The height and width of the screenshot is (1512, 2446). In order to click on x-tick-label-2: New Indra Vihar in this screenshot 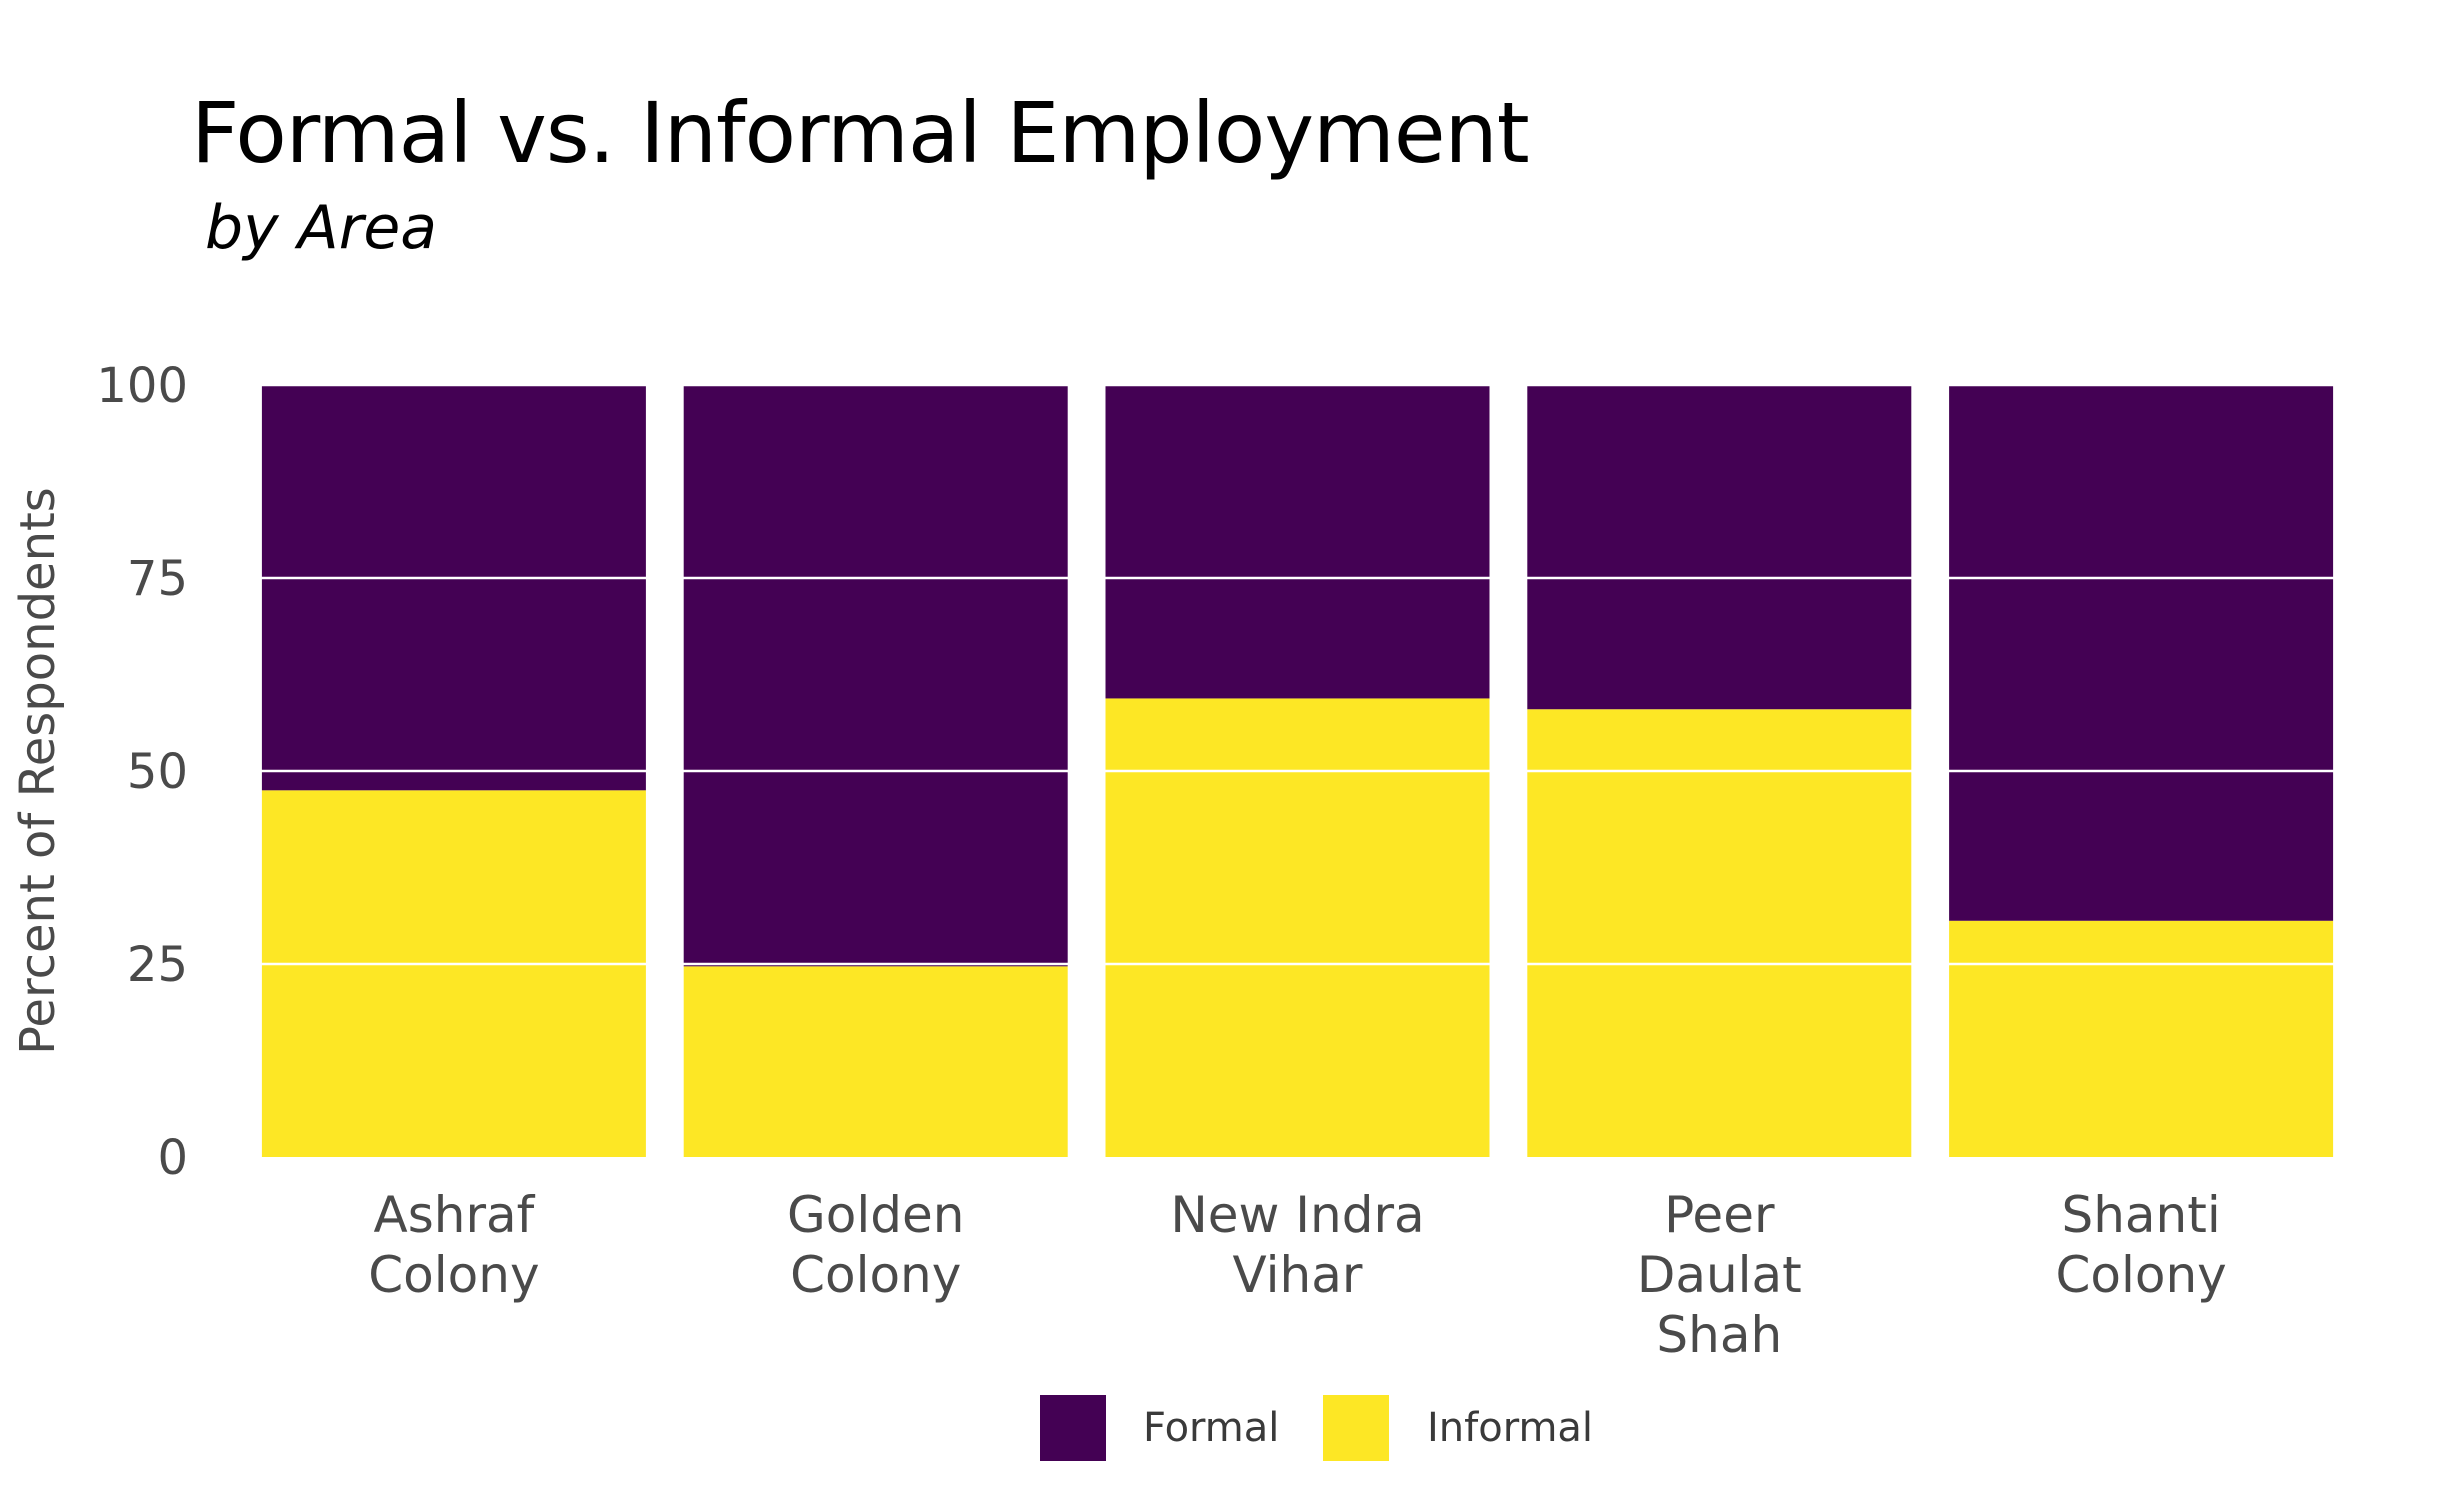, I will do `click(1297, 1245)`.